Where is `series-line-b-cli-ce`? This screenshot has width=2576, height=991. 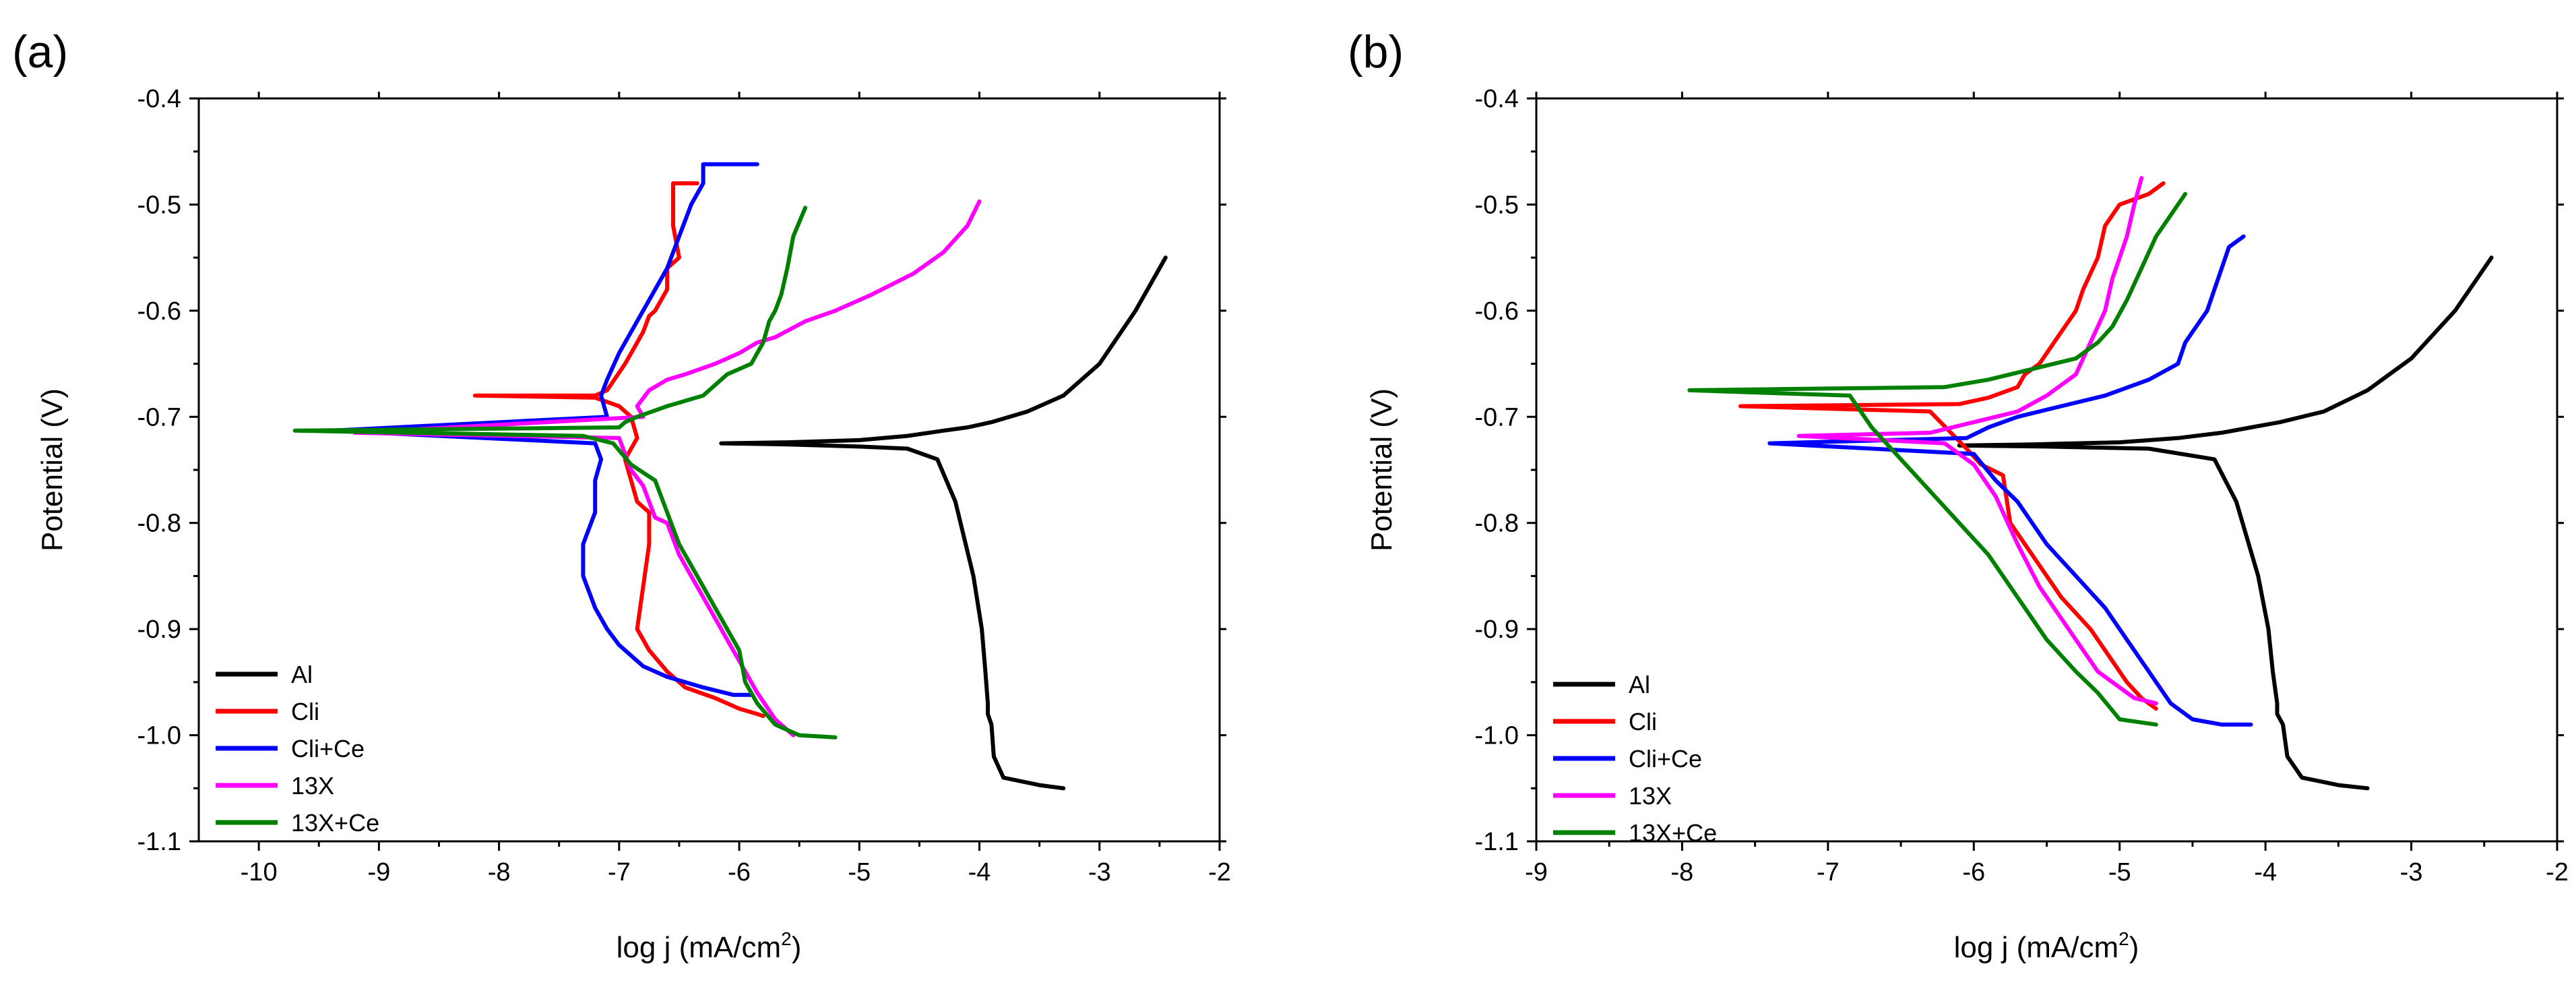 series-line-b-cli-ce is located at coordinates (2010, 481).